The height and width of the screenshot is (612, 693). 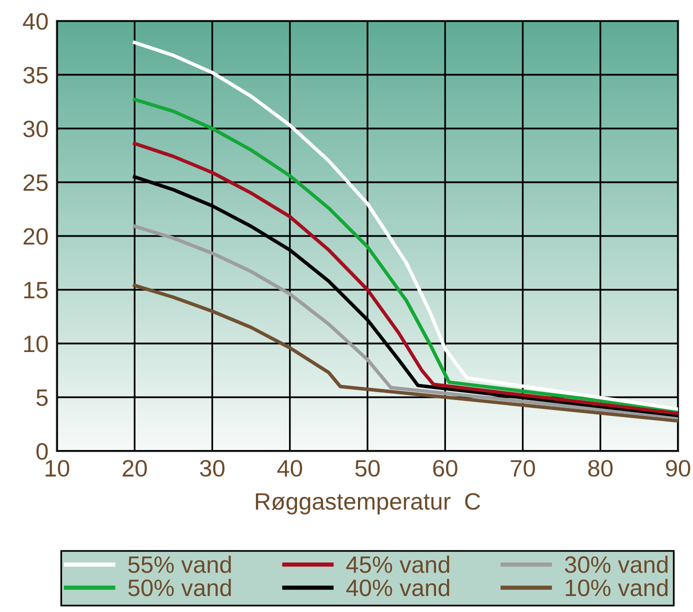 What do you see at coordinates (522, 468) in the screenshot?
I see `x-tick-label: 70` at bounding box center [522, 468].